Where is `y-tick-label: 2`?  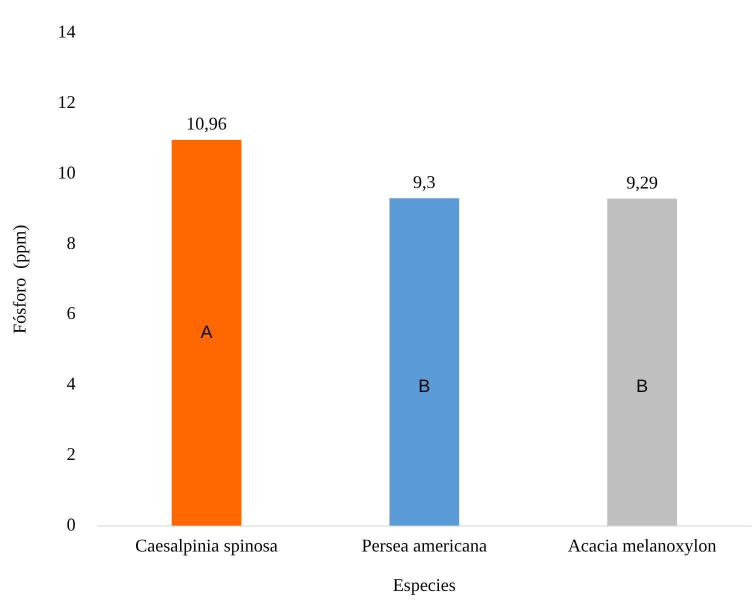 y-tick-label: 2 is located at coordinates (71, 454).